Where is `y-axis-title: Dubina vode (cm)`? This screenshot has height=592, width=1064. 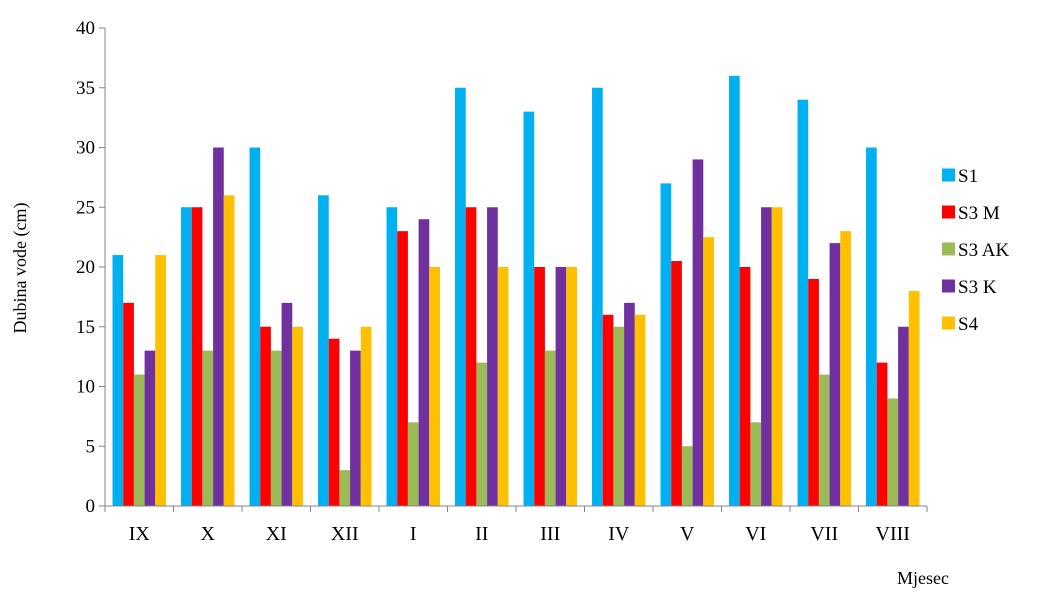 y-axis-title: Dubina vode (cm) is located at coordinates (20, 268).